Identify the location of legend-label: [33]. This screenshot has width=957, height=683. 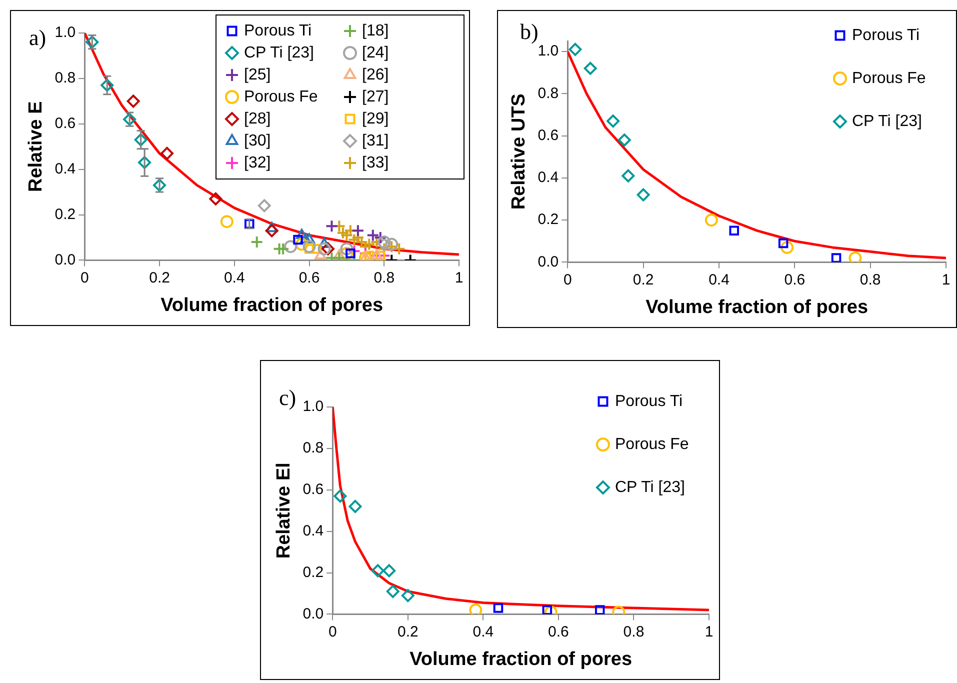
(375, 163).